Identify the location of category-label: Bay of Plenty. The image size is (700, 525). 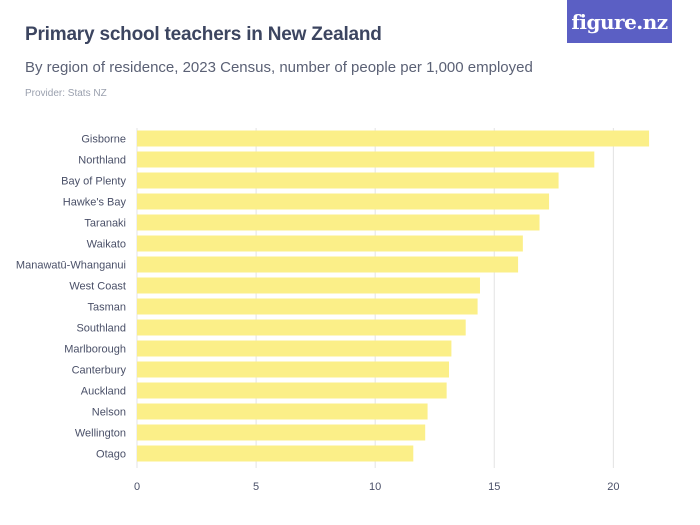
(93, 182).